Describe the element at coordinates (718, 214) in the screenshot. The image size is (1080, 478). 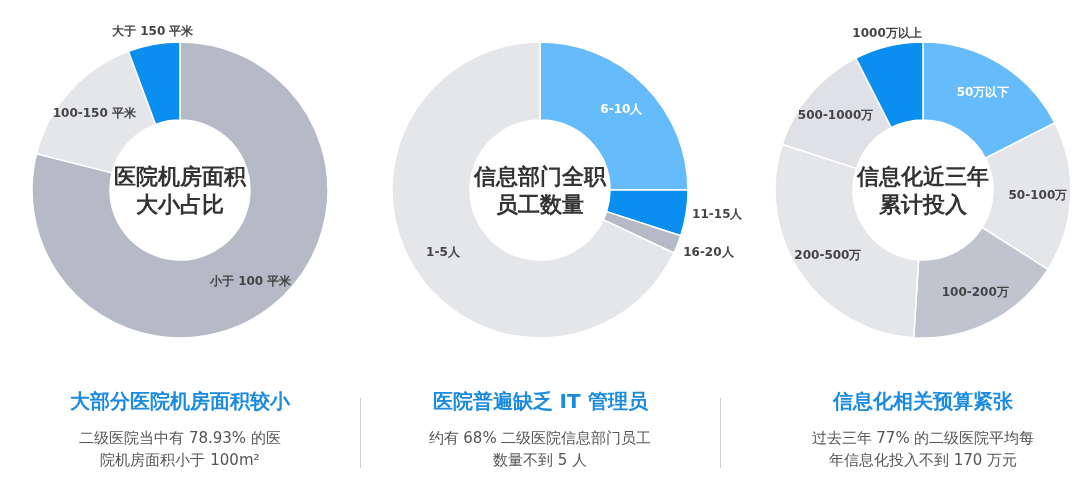
I see `slice-label: 11-15人` at that location.